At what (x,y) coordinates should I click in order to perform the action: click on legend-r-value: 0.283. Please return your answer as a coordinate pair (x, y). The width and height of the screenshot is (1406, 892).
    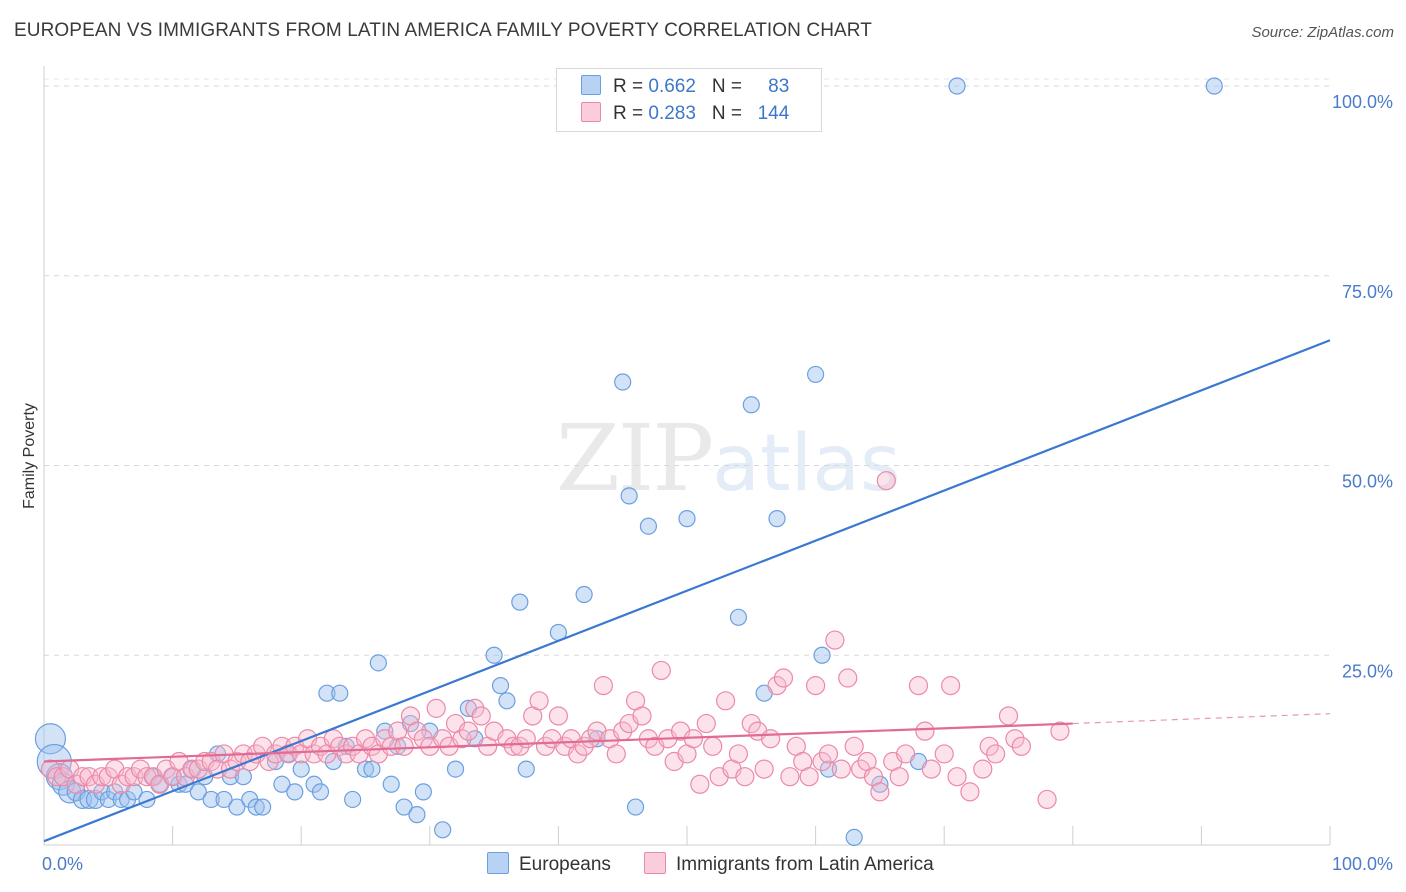
    Looking at the image, I should click on (672, 113).